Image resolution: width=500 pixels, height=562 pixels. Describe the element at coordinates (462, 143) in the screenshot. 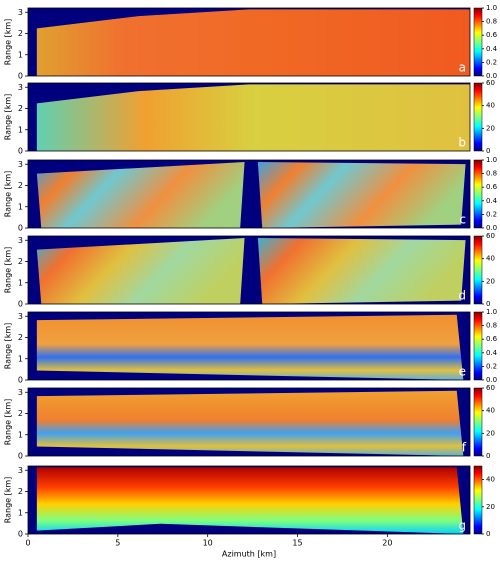

I see `panel-label: b` at that location.